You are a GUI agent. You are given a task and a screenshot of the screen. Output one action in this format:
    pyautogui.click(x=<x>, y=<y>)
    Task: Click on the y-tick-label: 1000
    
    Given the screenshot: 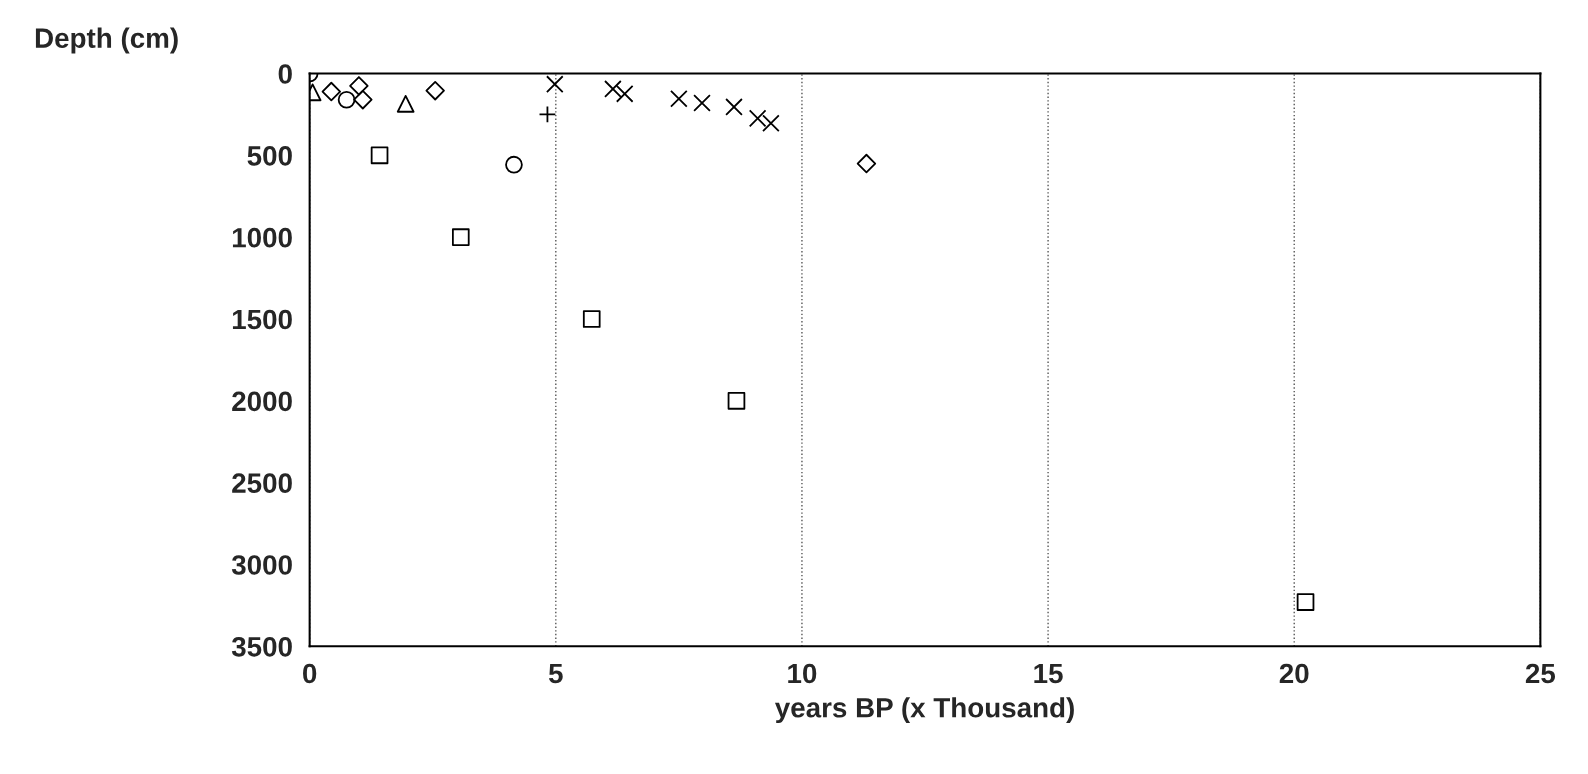 What is the action you would take?
    pyautogui.click(x=262, y=237)
    